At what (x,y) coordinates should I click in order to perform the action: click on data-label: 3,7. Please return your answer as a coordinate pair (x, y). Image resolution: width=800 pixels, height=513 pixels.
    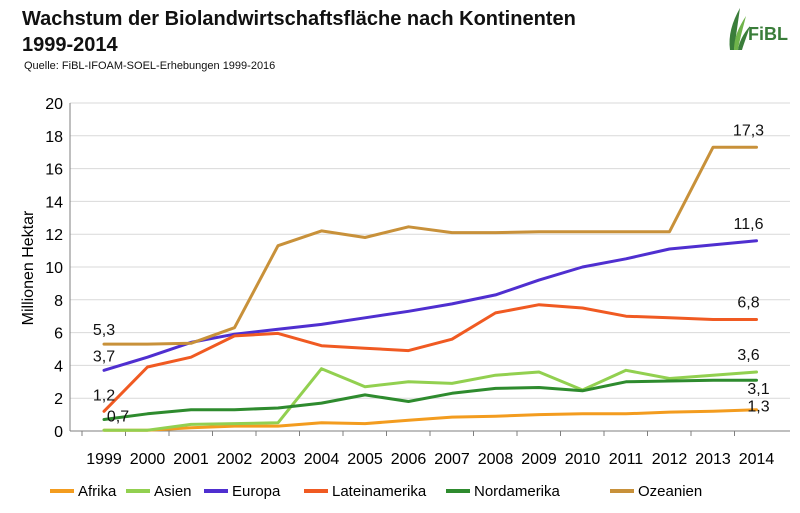
    Looking at the image, I should click on (104, 356).